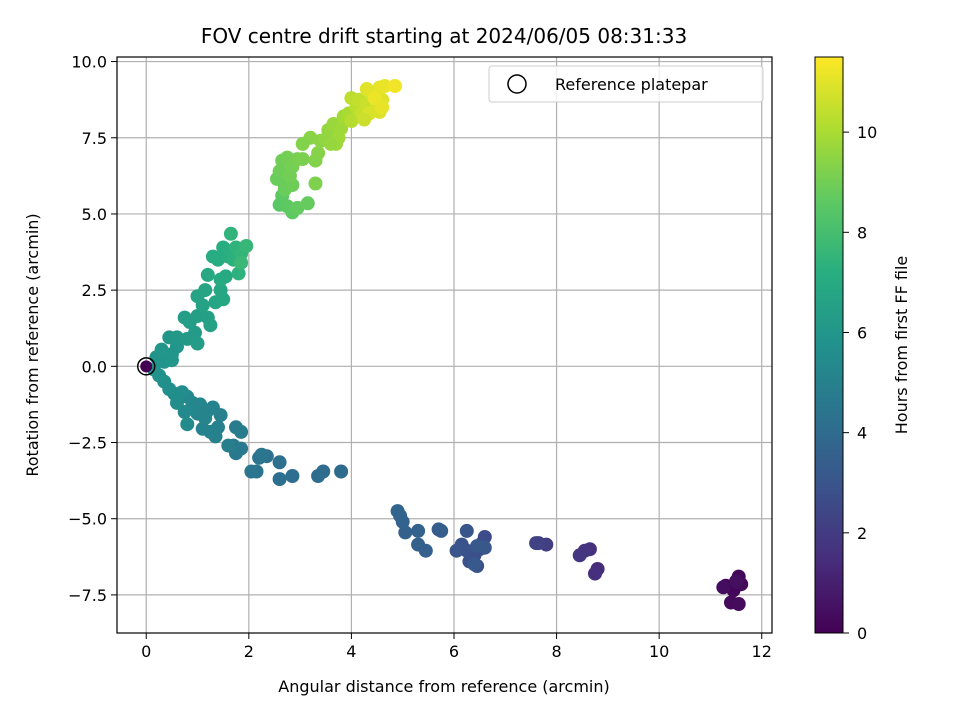 This screenshot has height=720, width=960. Describe the element at coordinates (454, 651) in the screenshot. I see `x-tick-label: 6` at that location.